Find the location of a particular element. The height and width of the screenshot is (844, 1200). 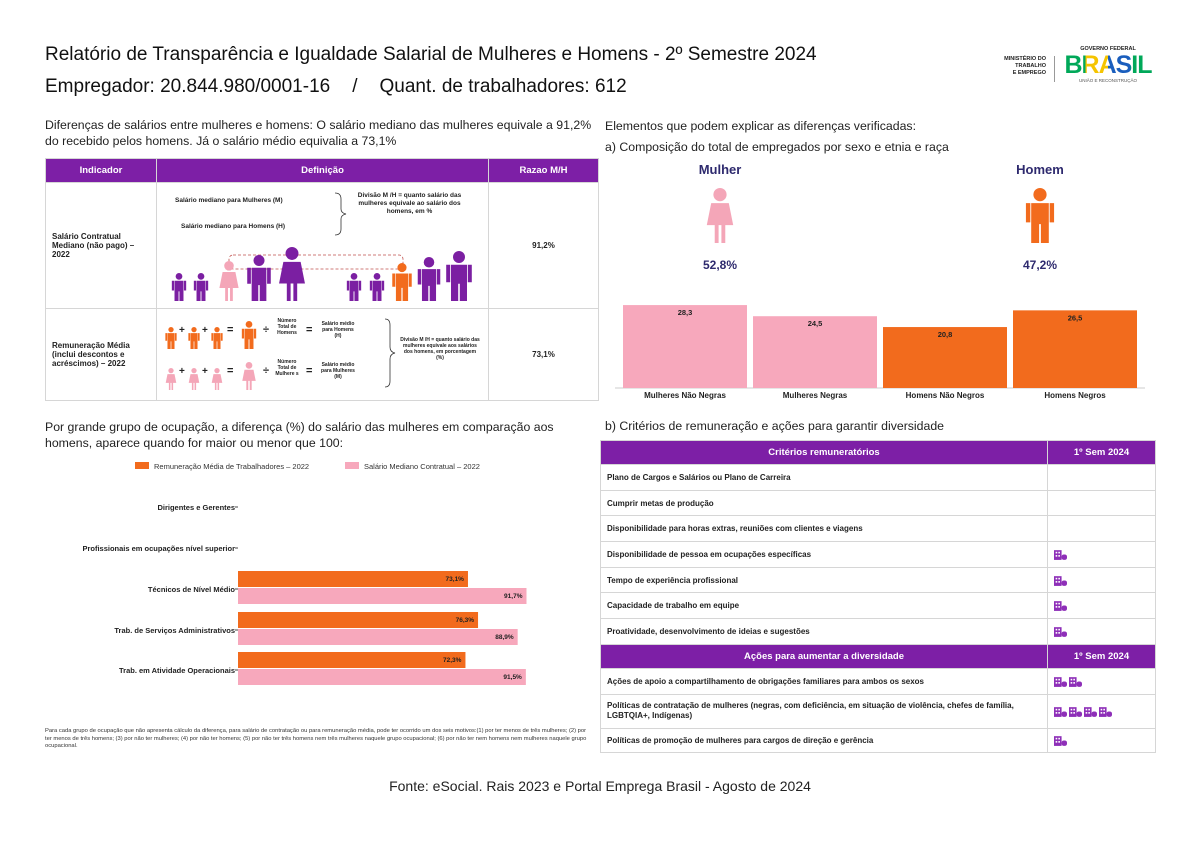

header-row: Indicador Definição Razao M/H is located at coordinates (322, 170).